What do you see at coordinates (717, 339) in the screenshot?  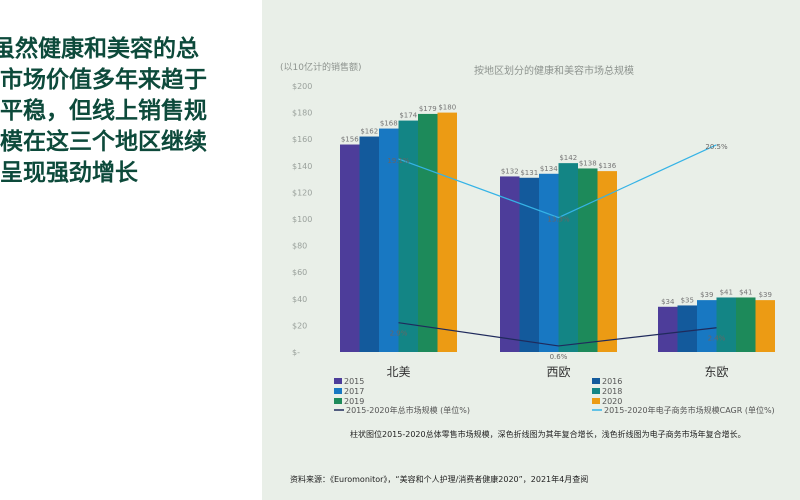 I see `line-value-label: 2.4%` at bounding box center [717, 339].